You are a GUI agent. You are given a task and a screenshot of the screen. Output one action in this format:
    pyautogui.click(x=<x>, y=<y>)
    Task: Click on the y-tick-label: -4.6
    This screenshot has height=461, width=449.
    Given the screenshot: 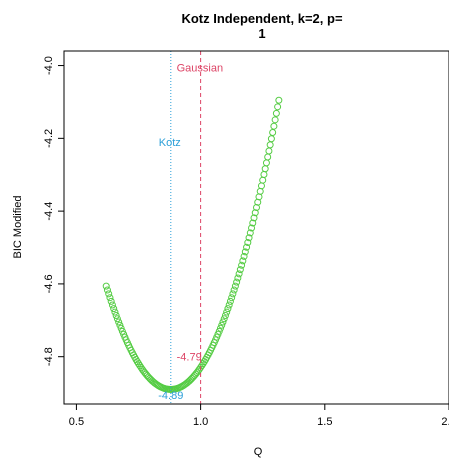 What is the action you would take?
    pyautogui.click(x=49, y=283)
    